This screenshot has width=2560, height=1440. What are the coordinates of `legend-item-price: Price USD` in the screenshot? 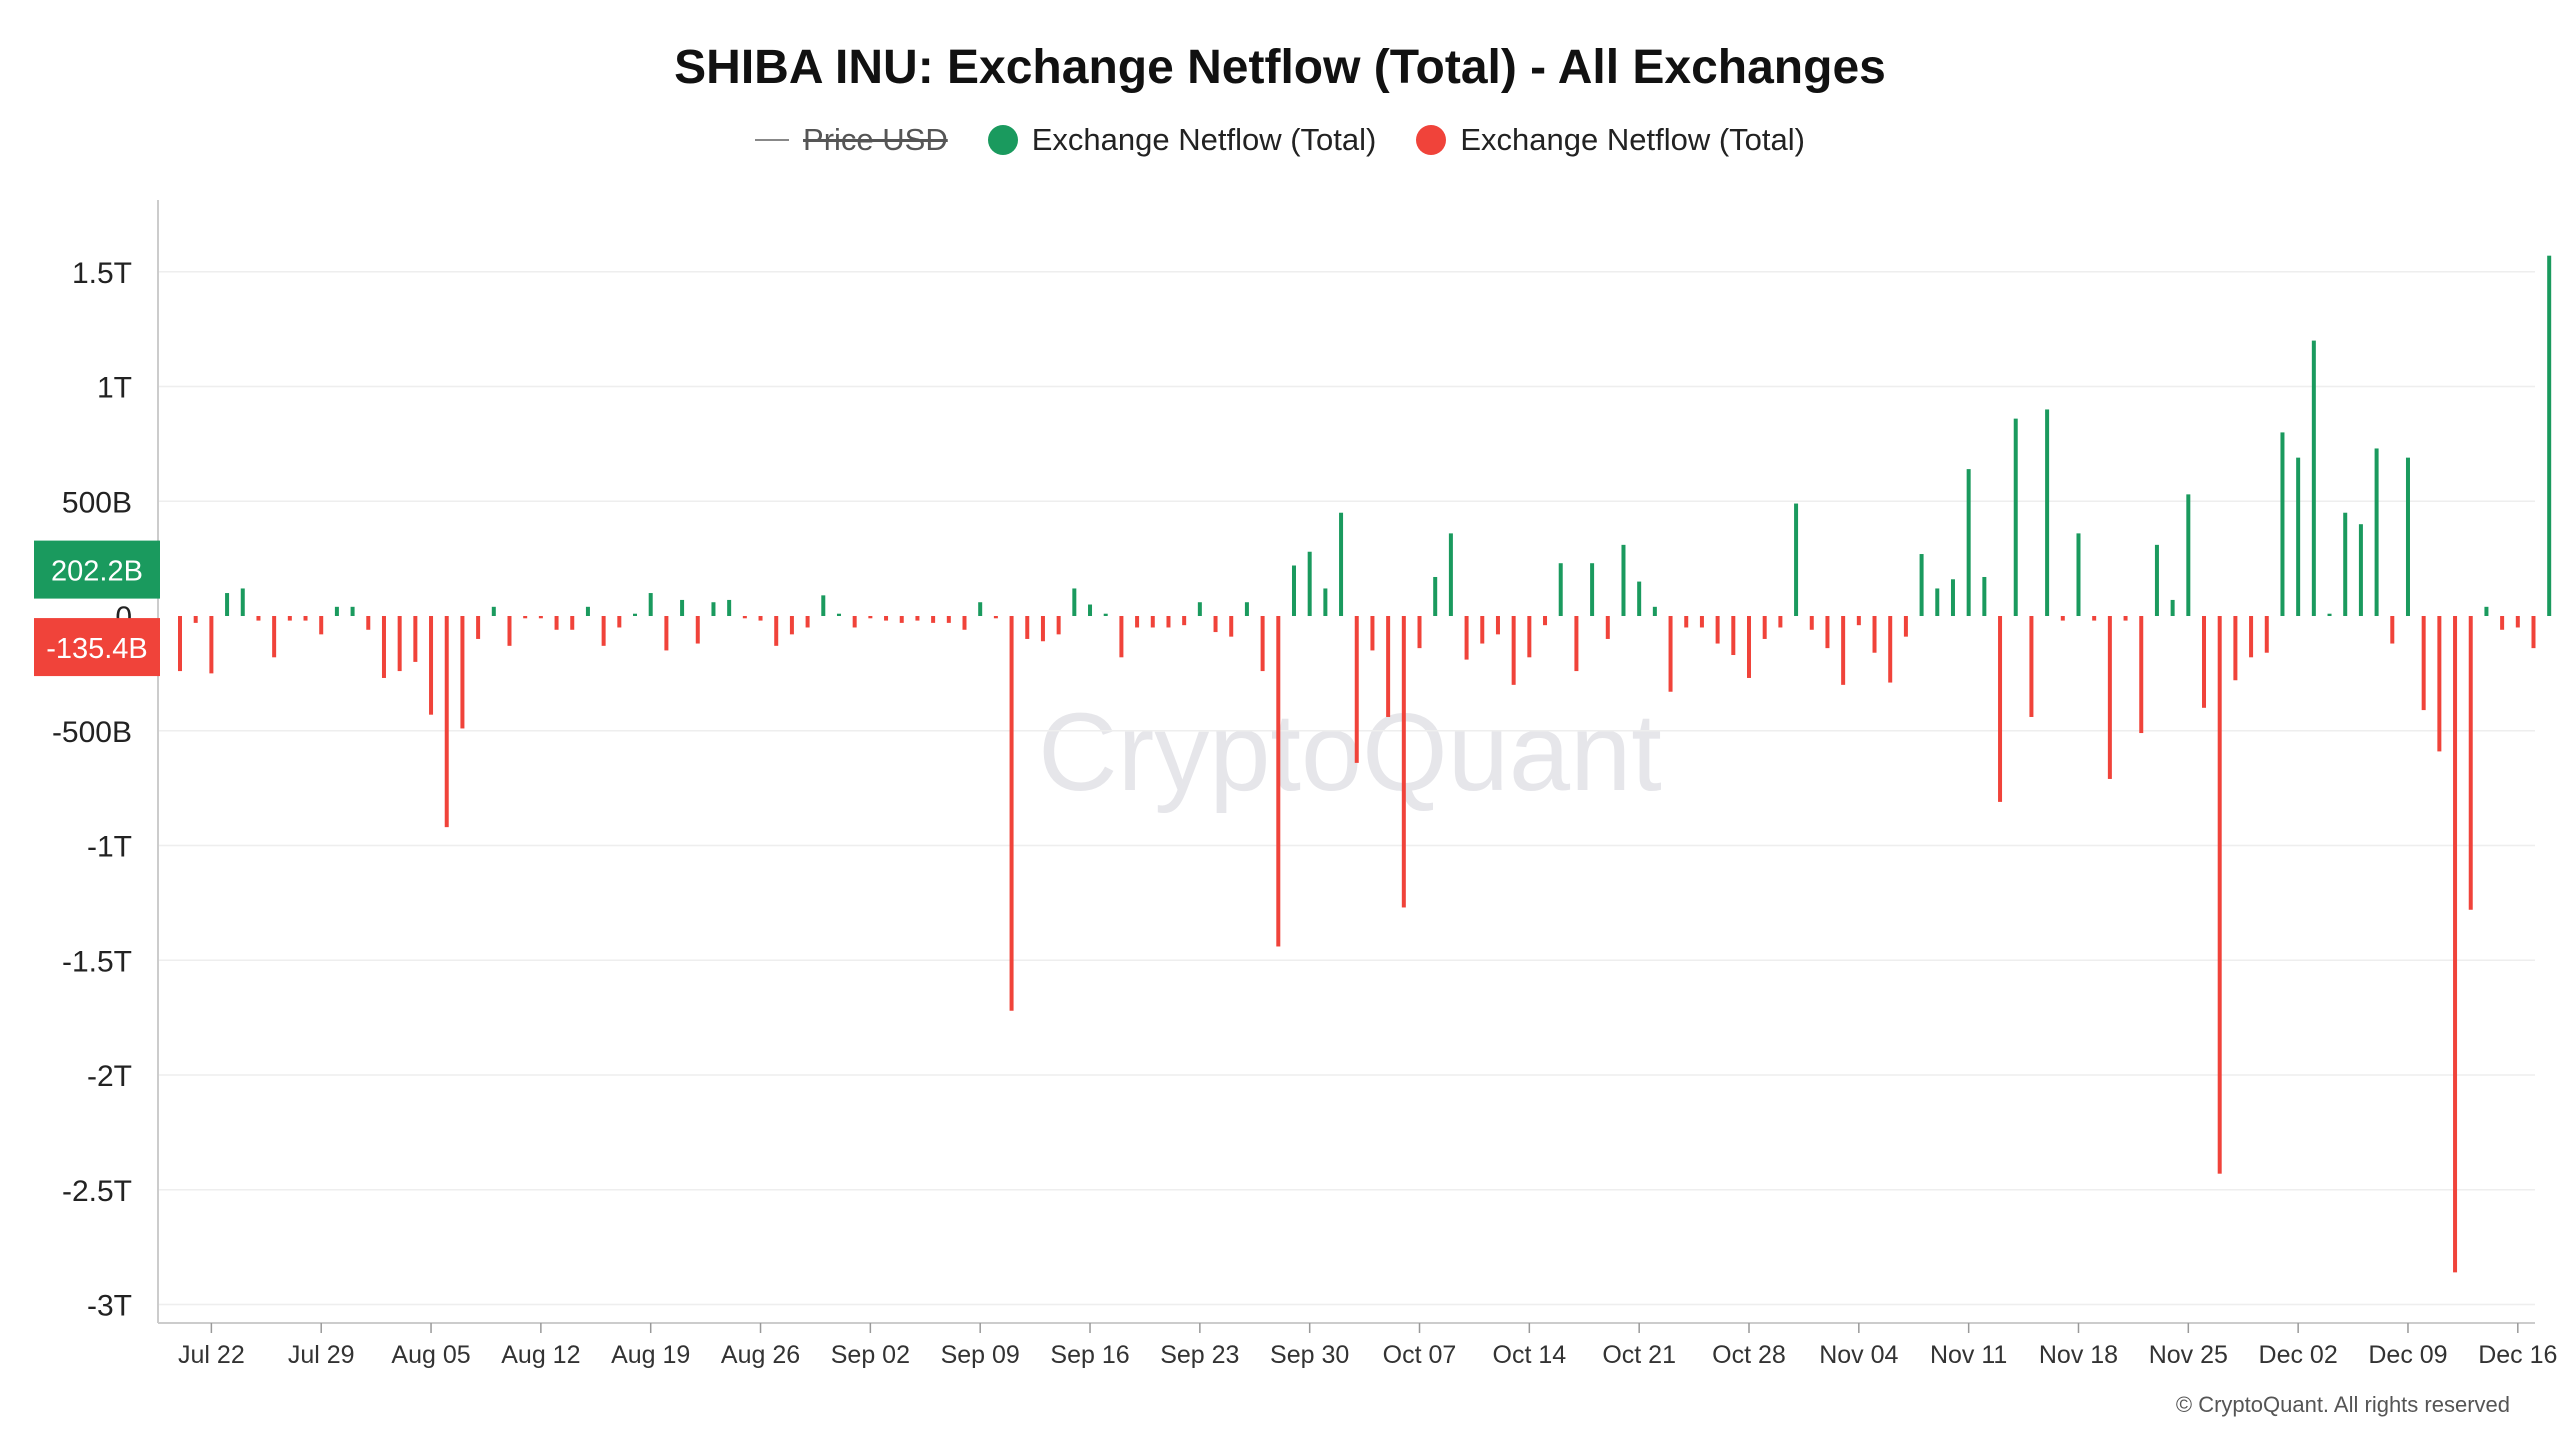 It's located at (851, 140).